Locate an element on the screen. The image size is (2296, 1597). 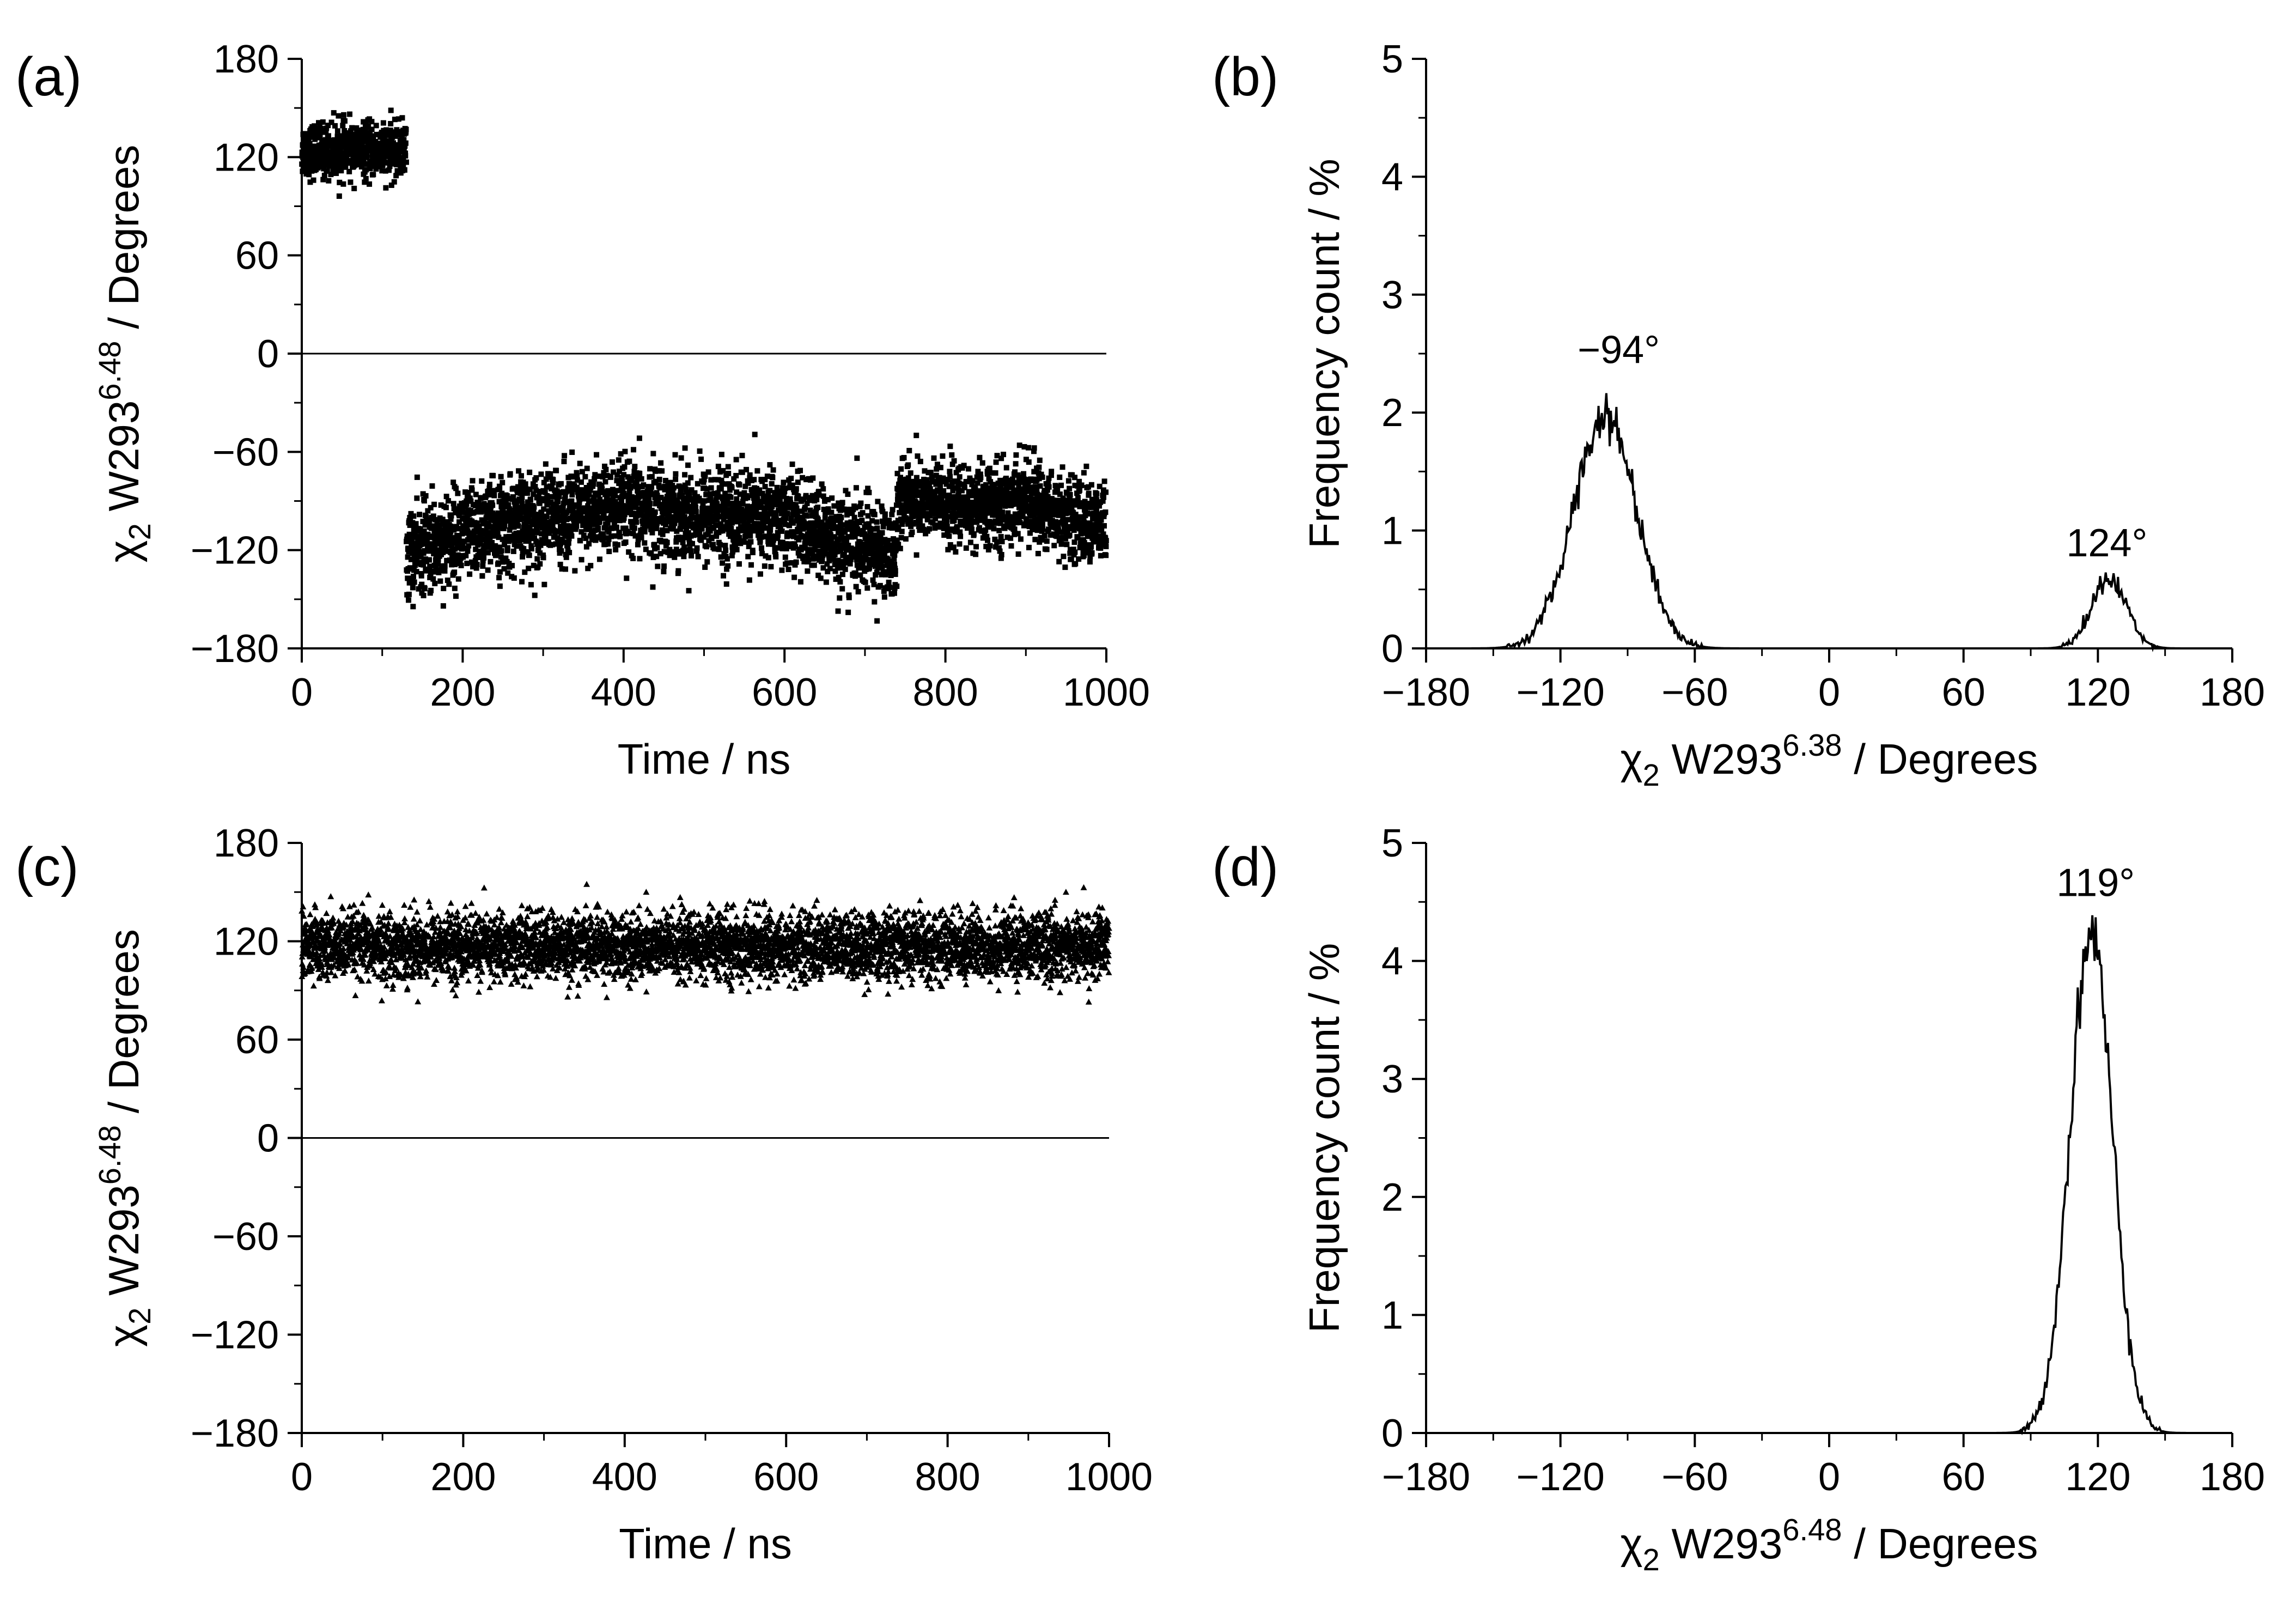
scatter-points is located at coordinates (704, 365).